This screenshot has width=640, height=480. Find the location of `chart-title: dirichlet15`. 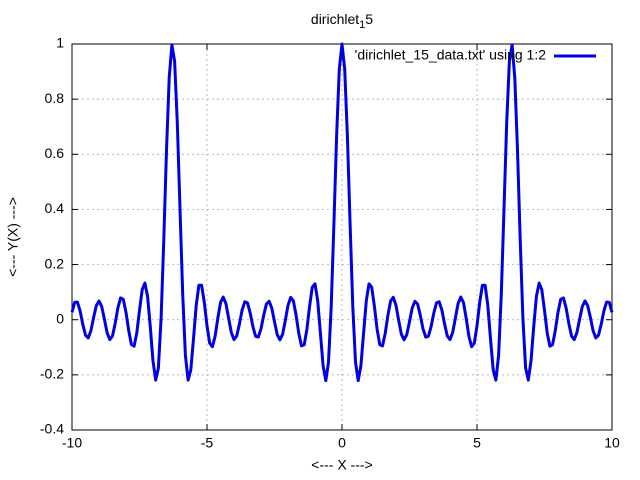

chart-title: dirichlet15 is located at coordinates (342, 21).